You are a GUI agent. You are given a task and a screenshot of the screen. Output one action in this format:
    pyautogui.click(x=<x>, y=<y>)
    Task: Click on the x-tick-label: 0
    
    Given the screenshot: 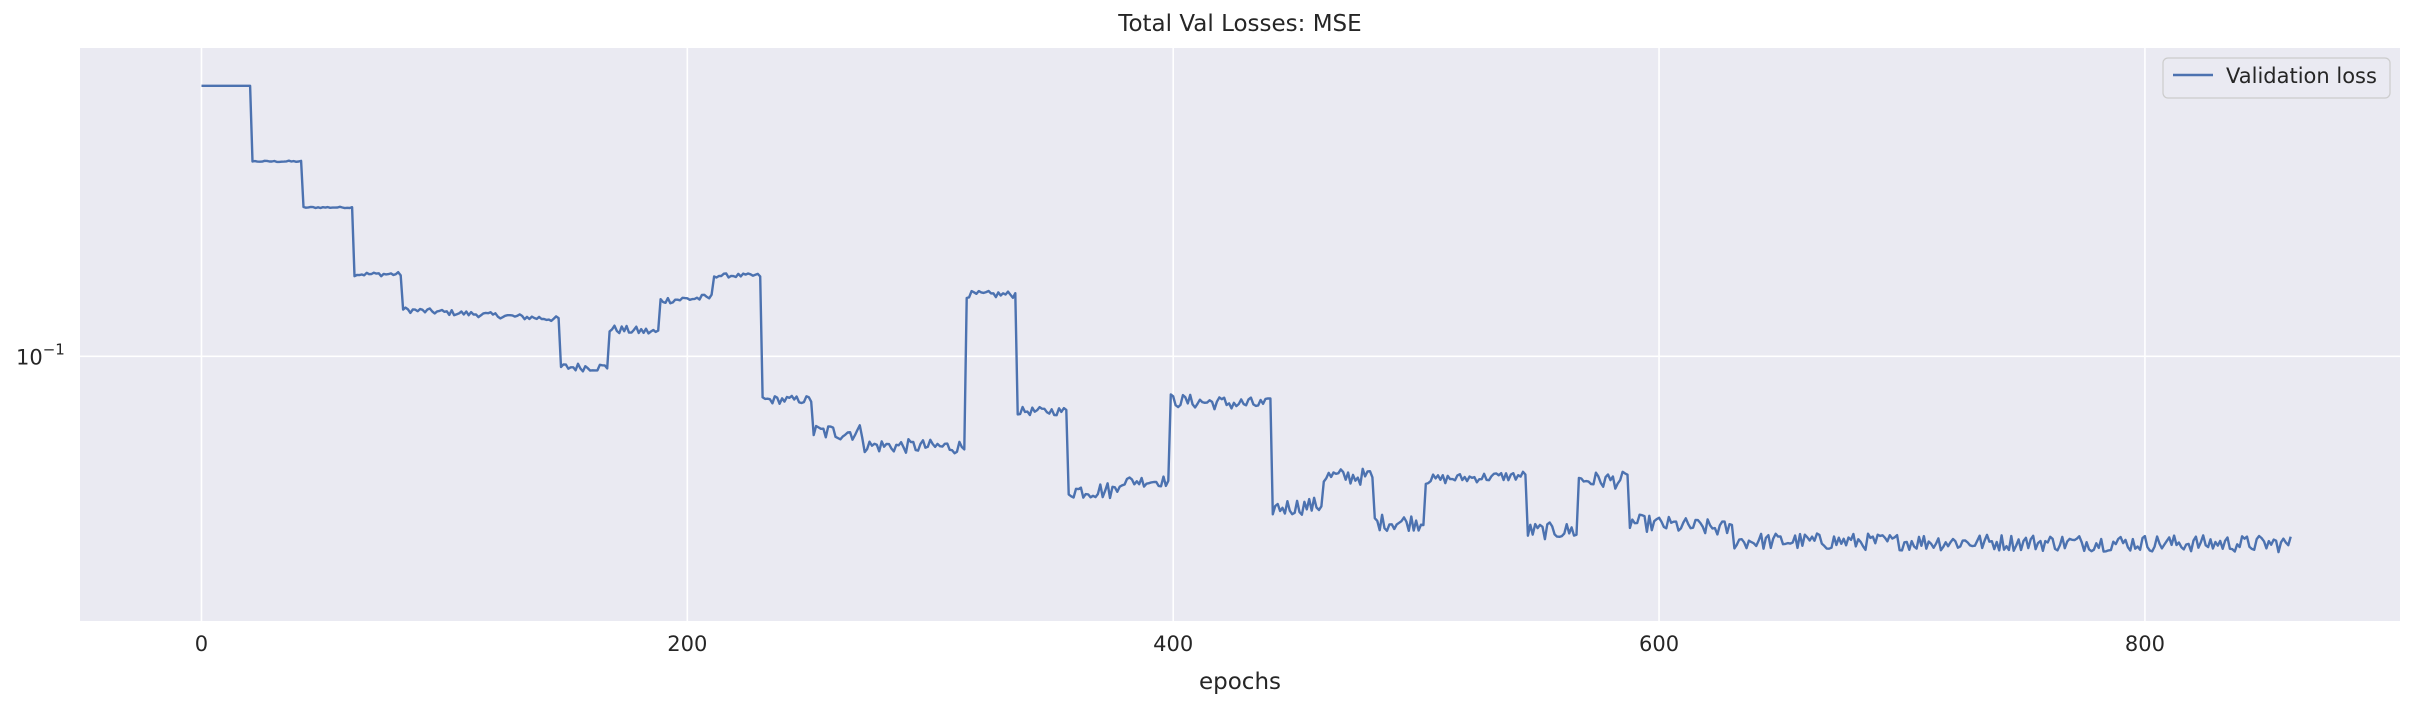 What is the action you would take?
    pyautogui.click(x=201, y=644)
    